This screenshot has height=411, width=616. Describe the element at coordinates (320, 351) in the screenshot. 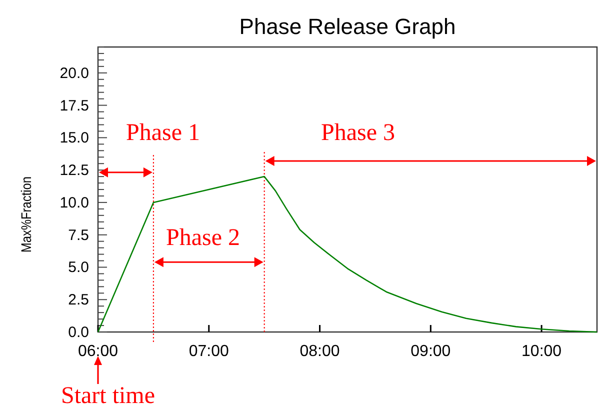

I see `x-tick-label: 08:00` at that location.